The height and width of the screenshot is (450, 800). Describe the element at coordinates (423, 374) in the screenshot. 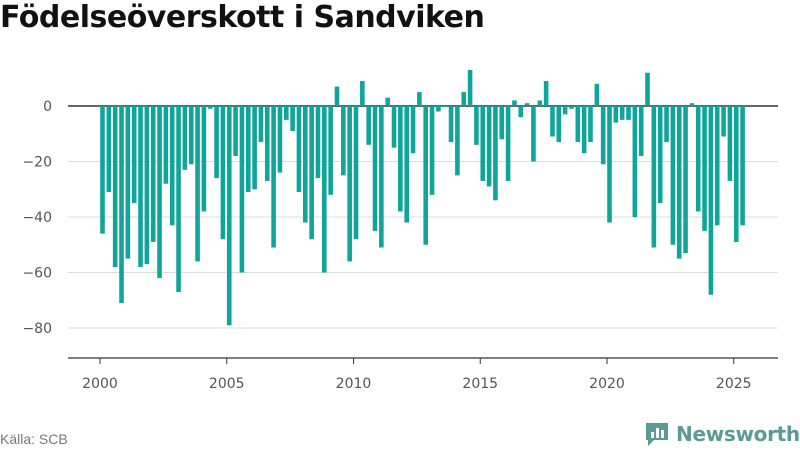

I see `x-axis: 2000 2005 2010 2015 2020 2025` at that location.